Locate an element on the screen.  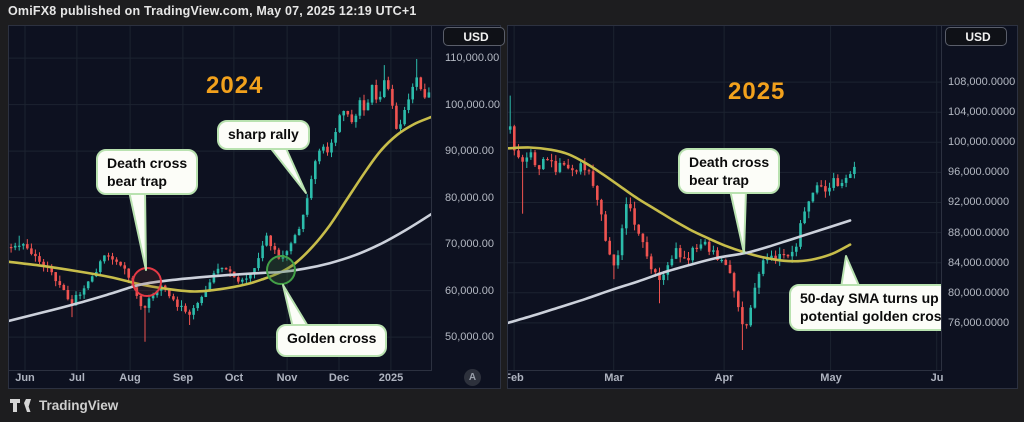
time-axis-2024: A Jun Jul Aug Sep Oct Nov Dec 2025 is located at coordinates (254, 378).